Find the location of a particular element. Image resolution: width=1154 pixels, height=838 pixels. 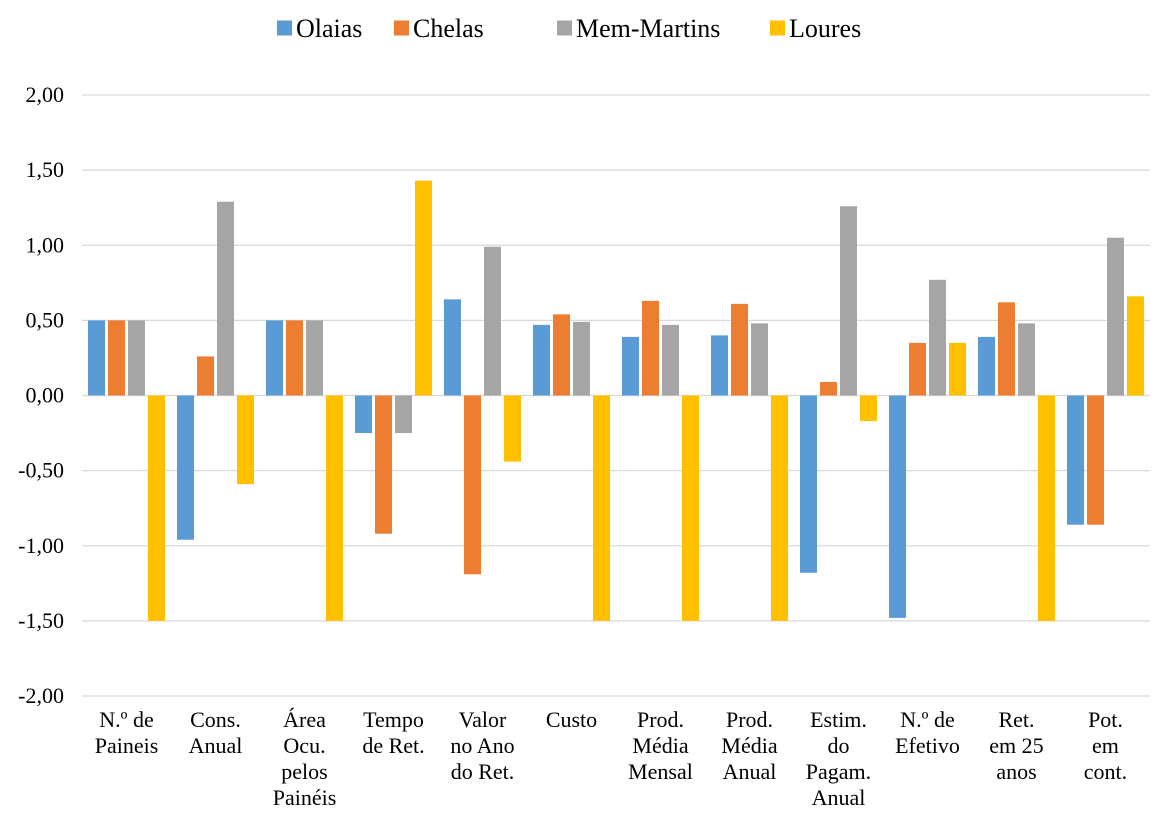

legend-item-loures: Loures is located at coordinates (815, 28).